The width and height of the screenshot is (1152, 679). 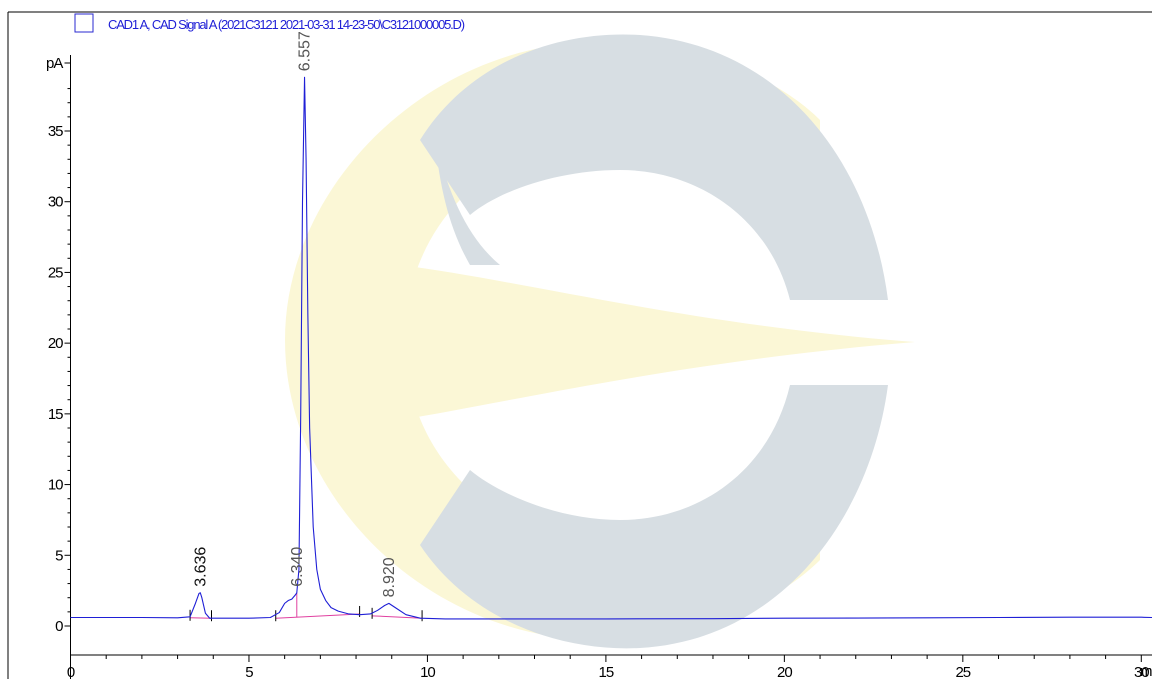 What do you see at coordinates (55, 272) in the screenshot?
I see `y-tick-label: 25` at bounding box center [55, 272].